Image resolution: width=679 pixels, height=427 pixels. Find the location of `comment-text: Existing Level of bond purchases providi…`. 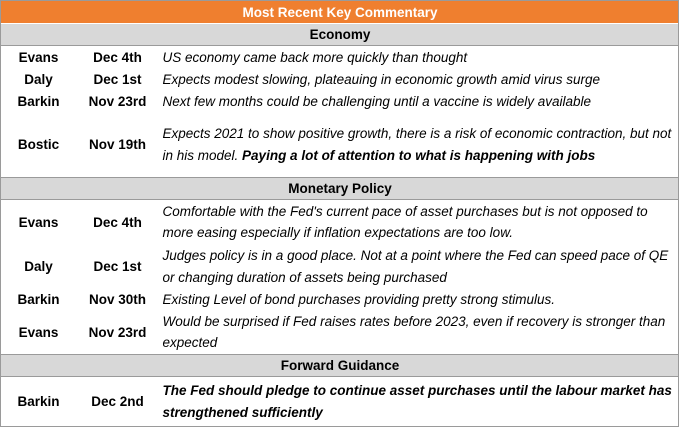

comment-text: Existing Level of bond purchases providi… is located at coordinates (358, 299).